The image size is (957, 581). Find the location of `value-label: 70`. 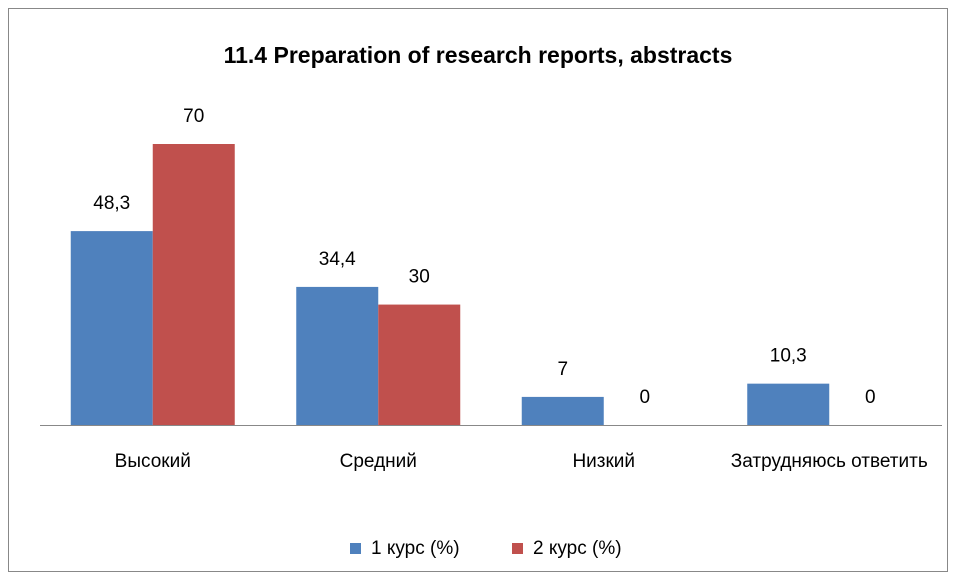

value-label: 70 is located at coordinates (193, 116).